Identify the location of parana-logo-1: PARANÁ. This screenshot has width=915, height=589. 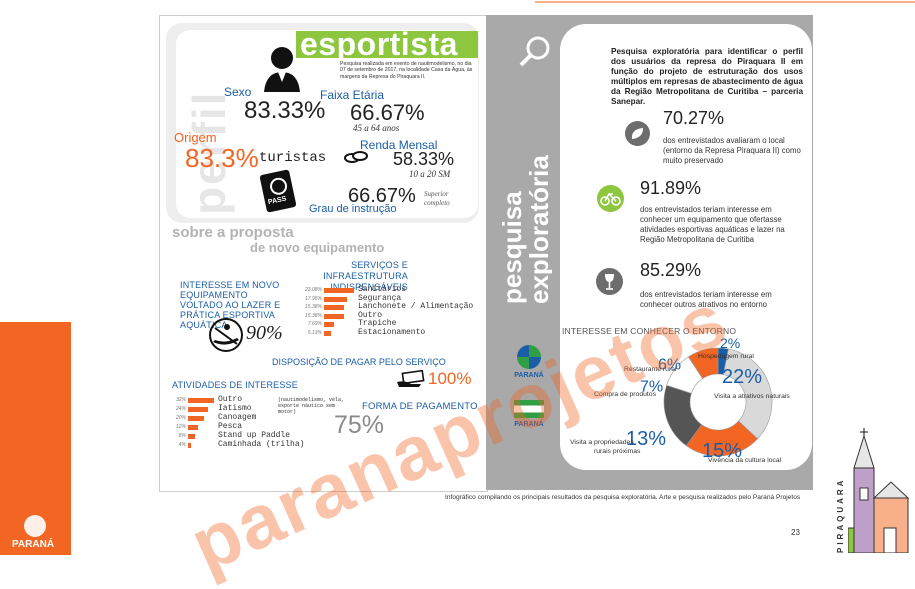
(529, 362).